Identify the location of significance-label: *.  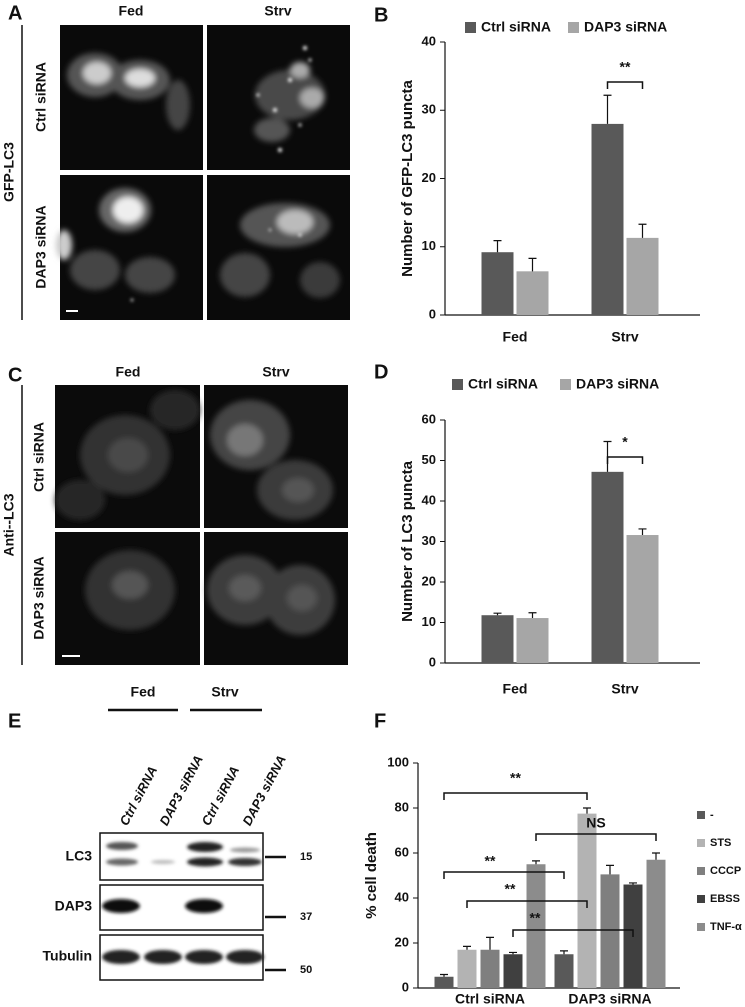
(625, 442).